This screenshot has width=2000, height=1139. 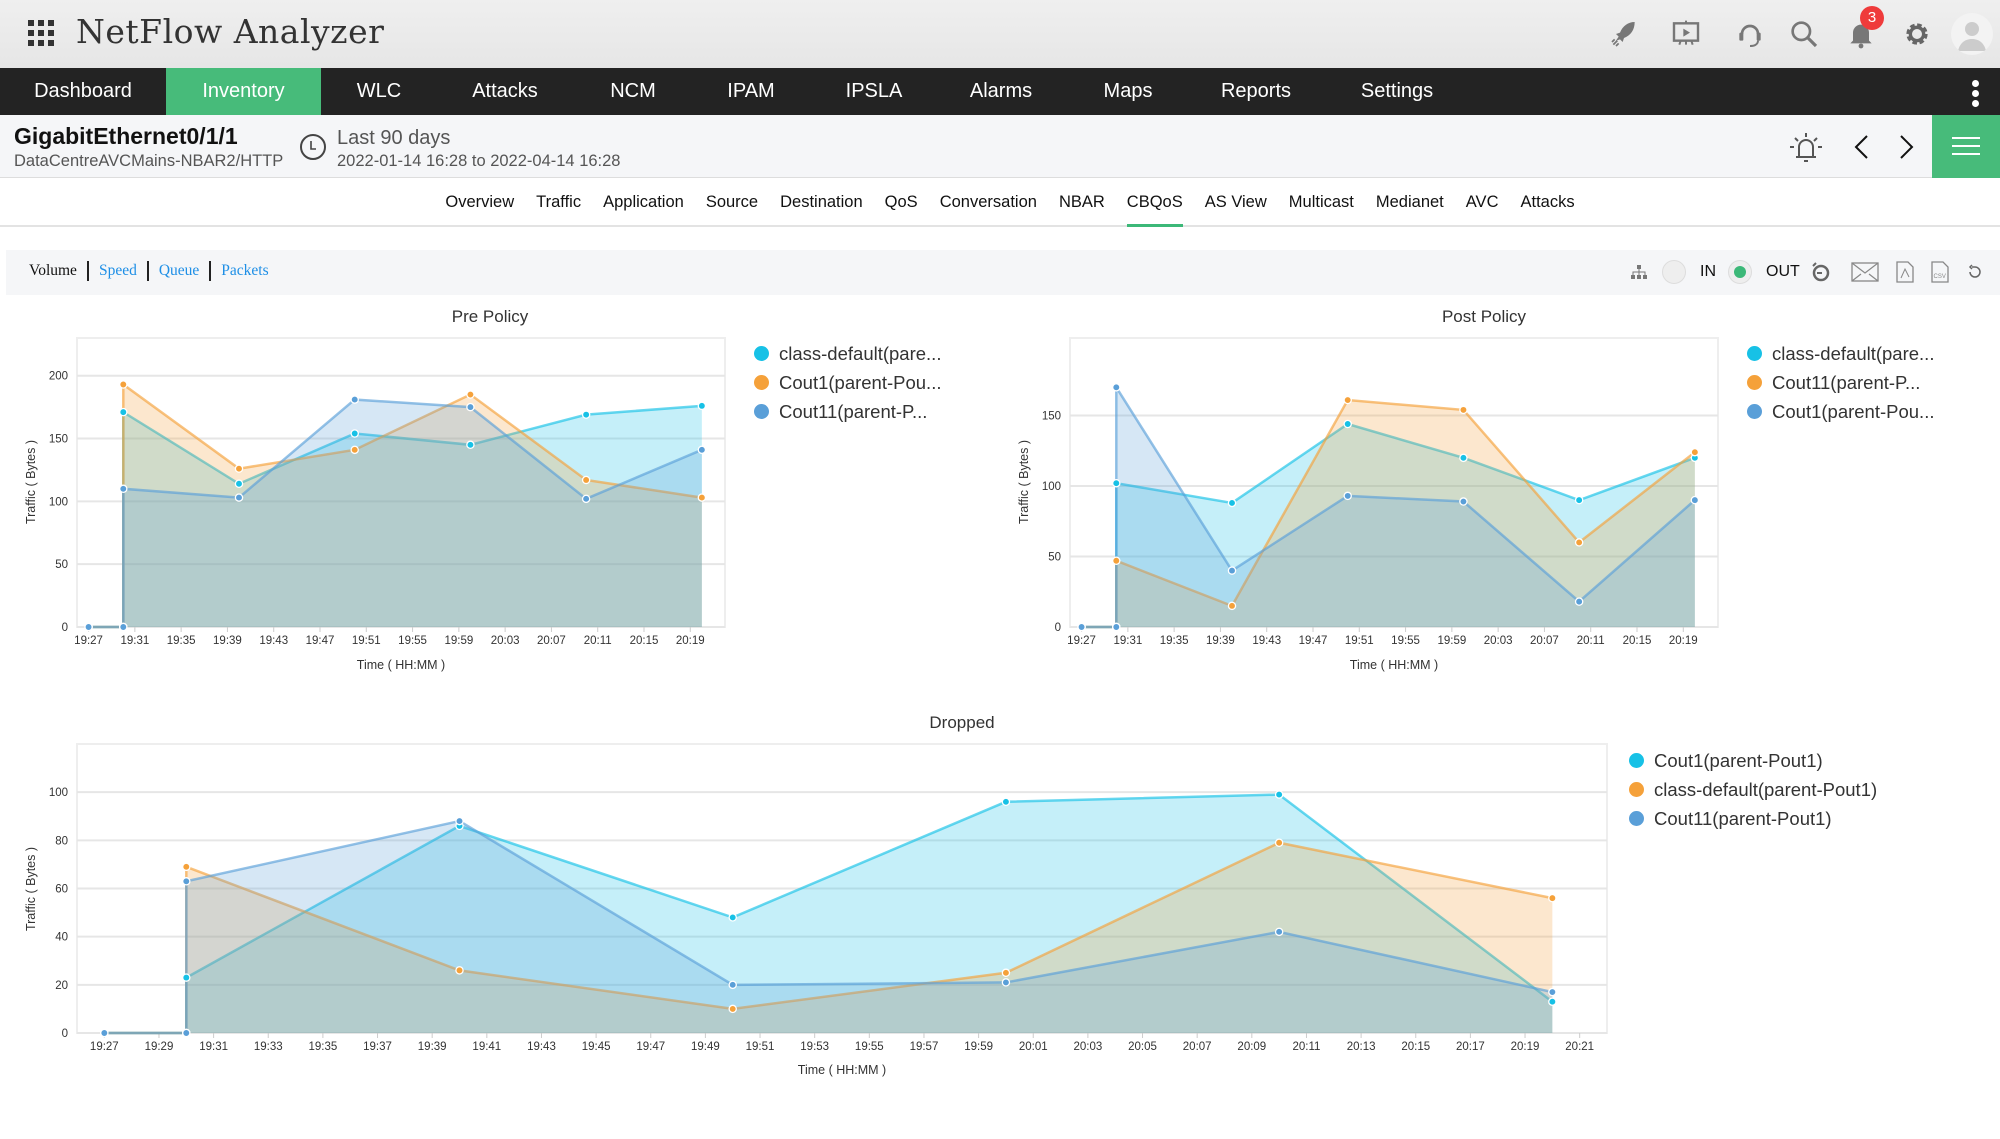 What do you see at coordinates (1806, 149) in the screenshot?
I see `alarm-bell-icon` at bounding box center [1806, 149].